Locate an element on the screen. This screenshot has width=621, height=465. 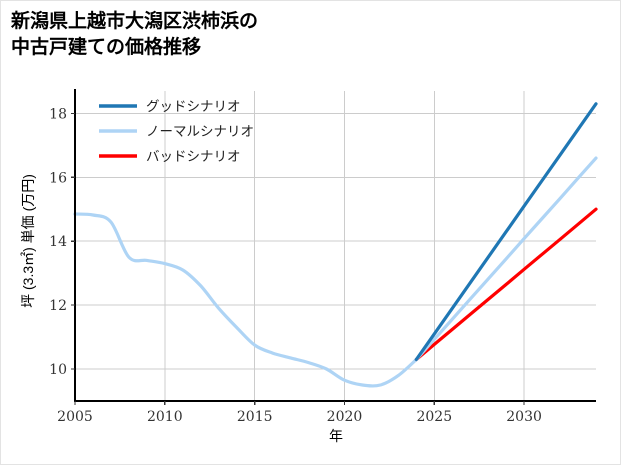
y-tick-label-12: 12 is located at coordinates (58, 306).